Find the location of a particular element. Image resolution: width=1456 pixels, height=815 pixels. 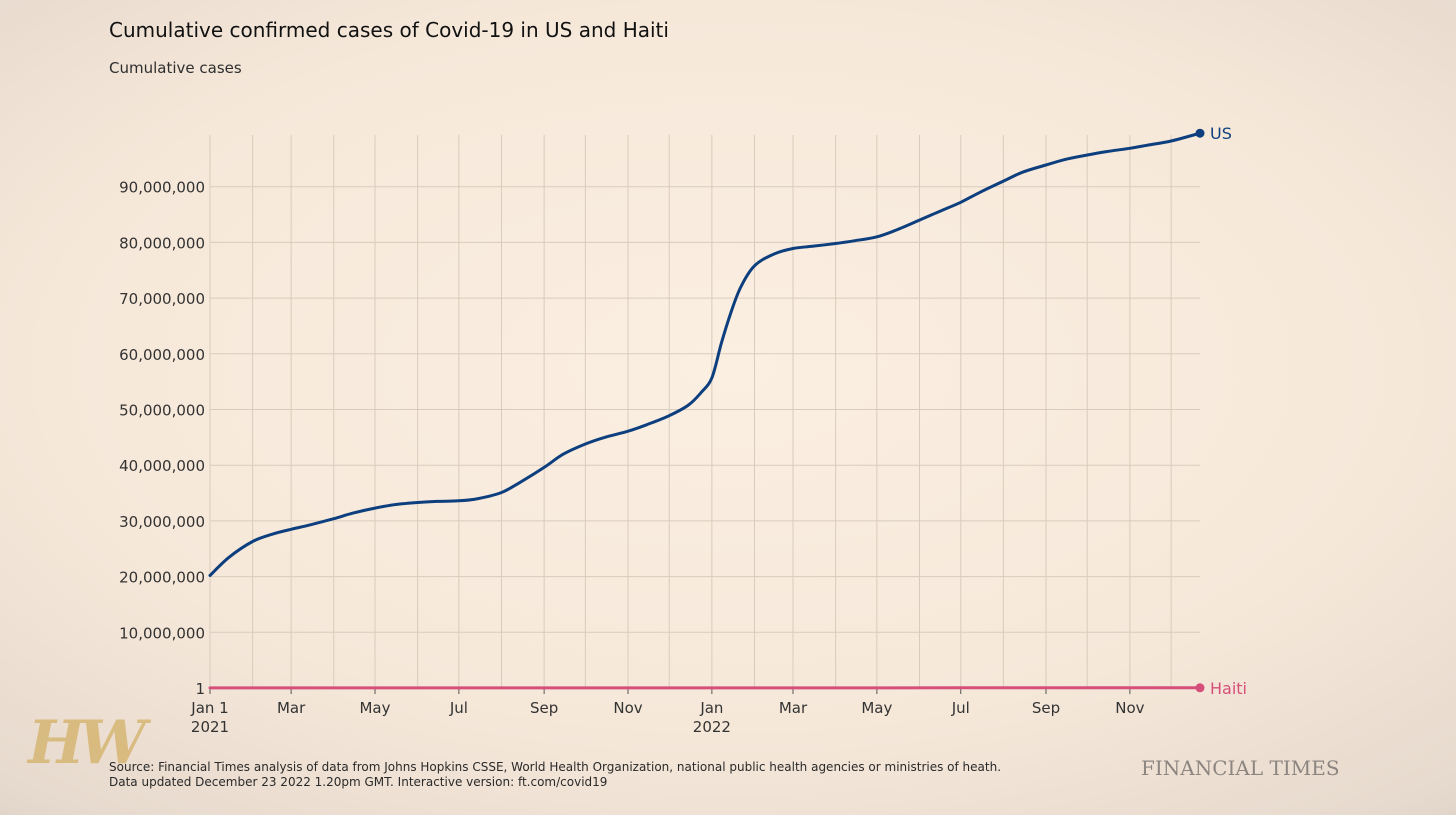

x-tick-year-label: 2021 is located at coordinates (210, 727).